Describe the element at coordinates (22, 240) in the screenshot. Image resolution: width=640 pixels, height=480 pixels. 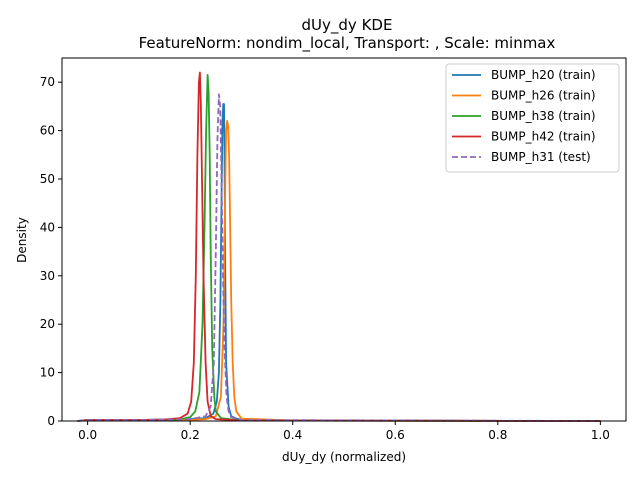
I see `y-axis-label: Density` at that location.